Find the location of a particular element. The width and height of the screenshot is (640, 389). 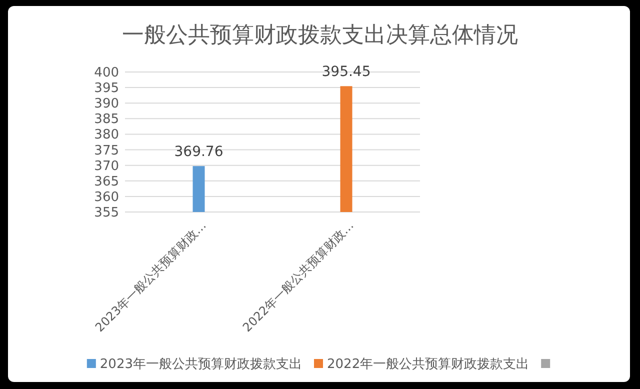

y-tick-label: 385 is located at coordinates (106, 120).